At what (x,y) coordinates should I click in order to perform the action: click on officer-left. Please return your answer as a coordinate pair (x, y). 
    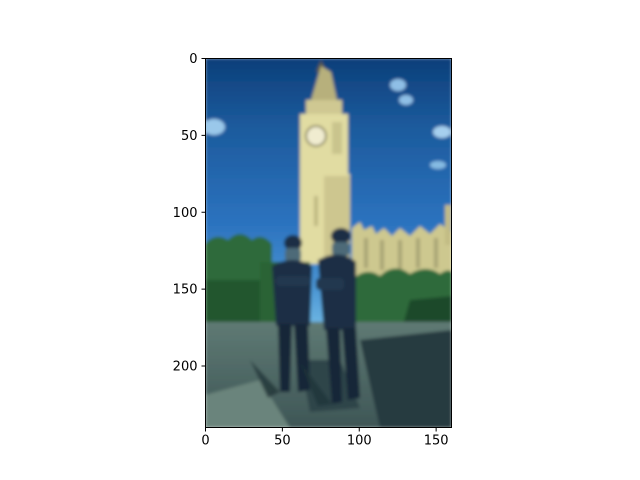
    Looking at the image, I should click on (292, 313).